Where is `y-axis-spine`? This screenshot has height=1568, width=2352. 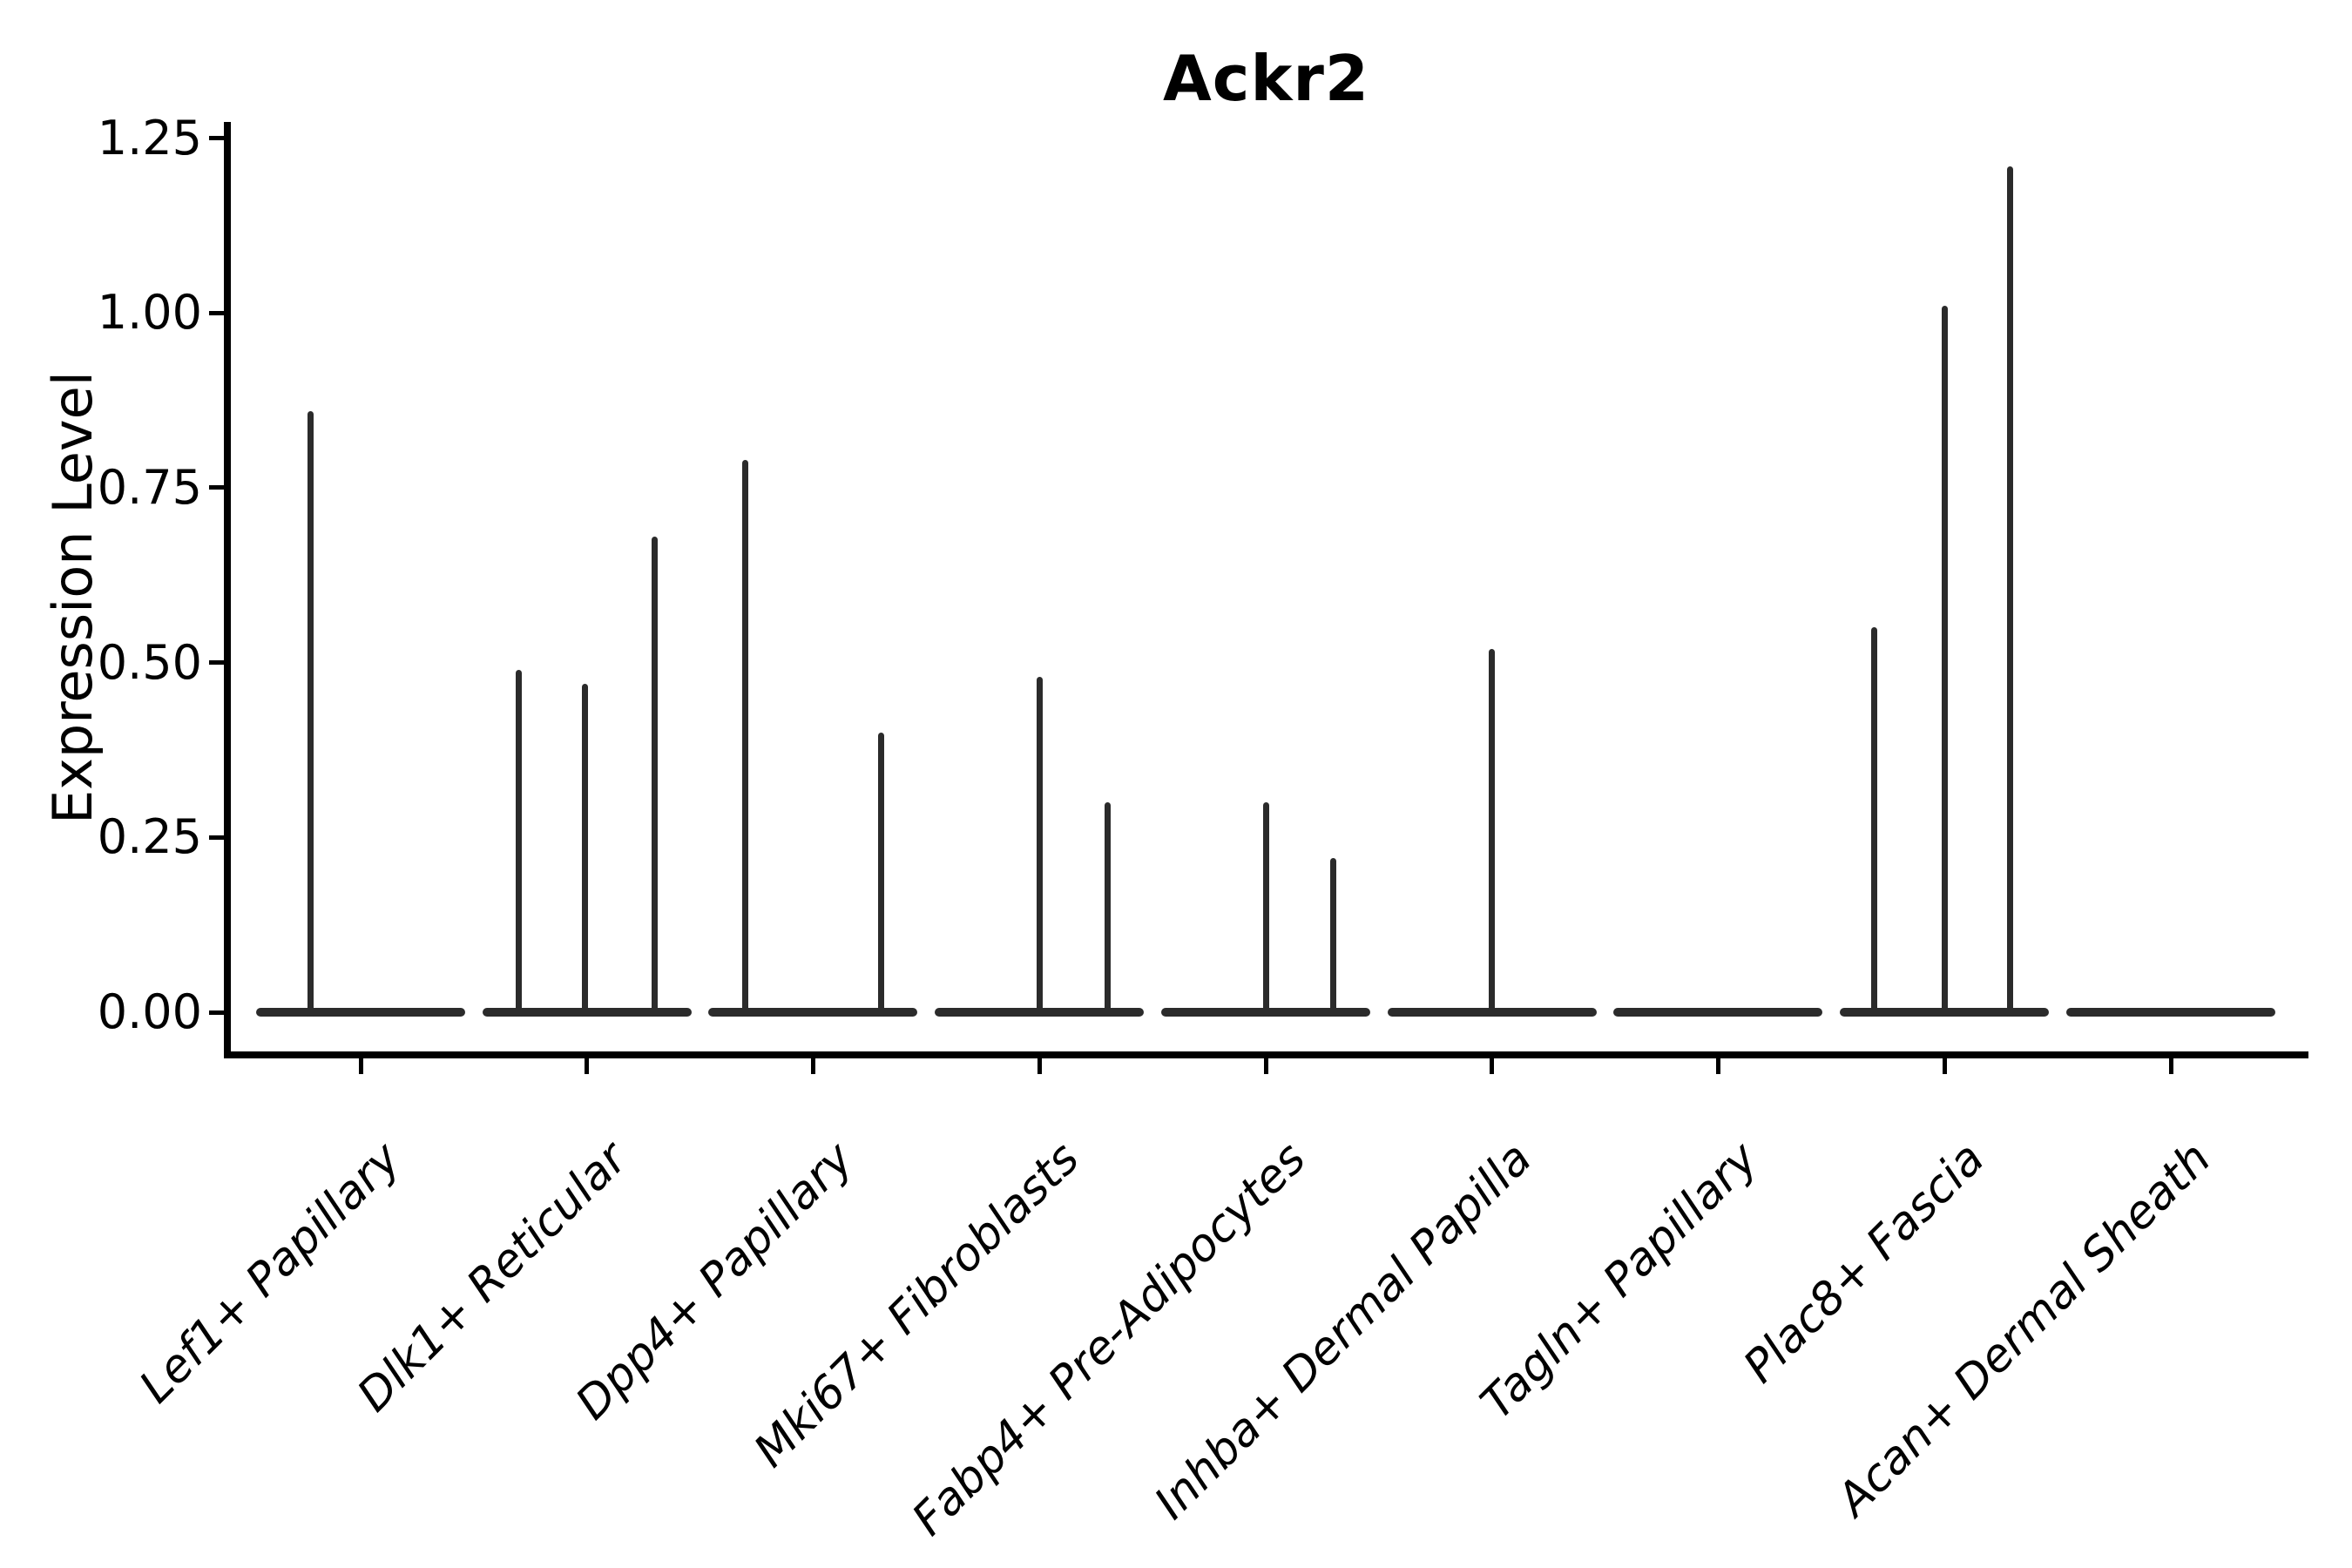 y-axis-spine is located at coordinates (228, 590).